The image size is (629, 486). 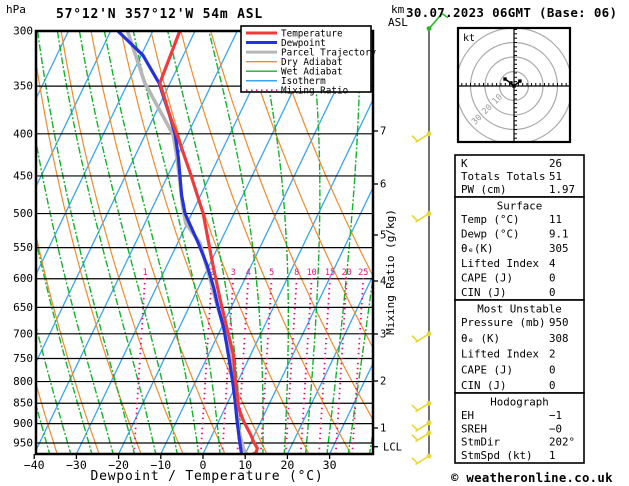 What do you see at coordinates (383, 185) in the screenshot?
I see `km-tick-label: 6` at bounding box center [383, 185].